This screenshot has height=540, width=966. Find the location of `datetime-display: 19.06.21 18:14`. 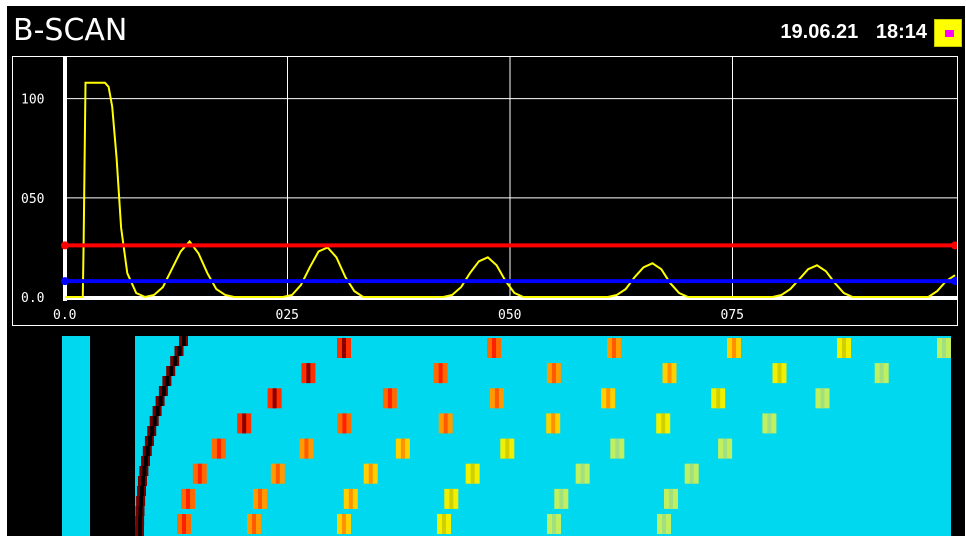

datetime-display: 19.06.21 18:14 is located at coordinates (853, 32).